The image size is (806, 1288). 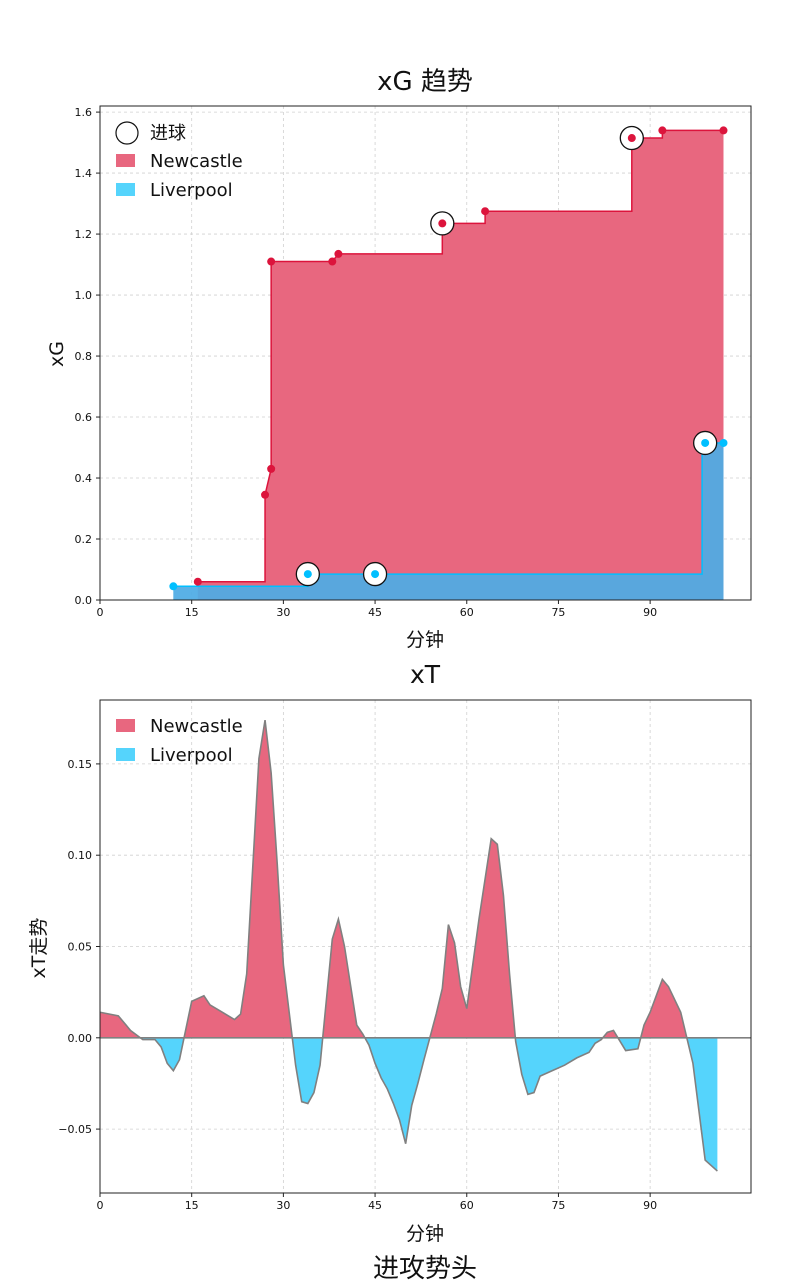 I want to click on y-tick-label: 1.0, so click(x=84, y=295).